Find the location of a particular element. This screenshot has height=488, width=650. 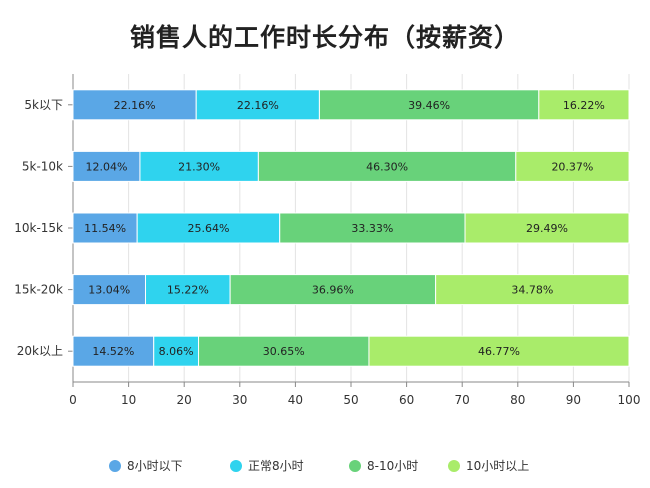

y-tick-label: 10k-15k is located at coordinates (38, 228).